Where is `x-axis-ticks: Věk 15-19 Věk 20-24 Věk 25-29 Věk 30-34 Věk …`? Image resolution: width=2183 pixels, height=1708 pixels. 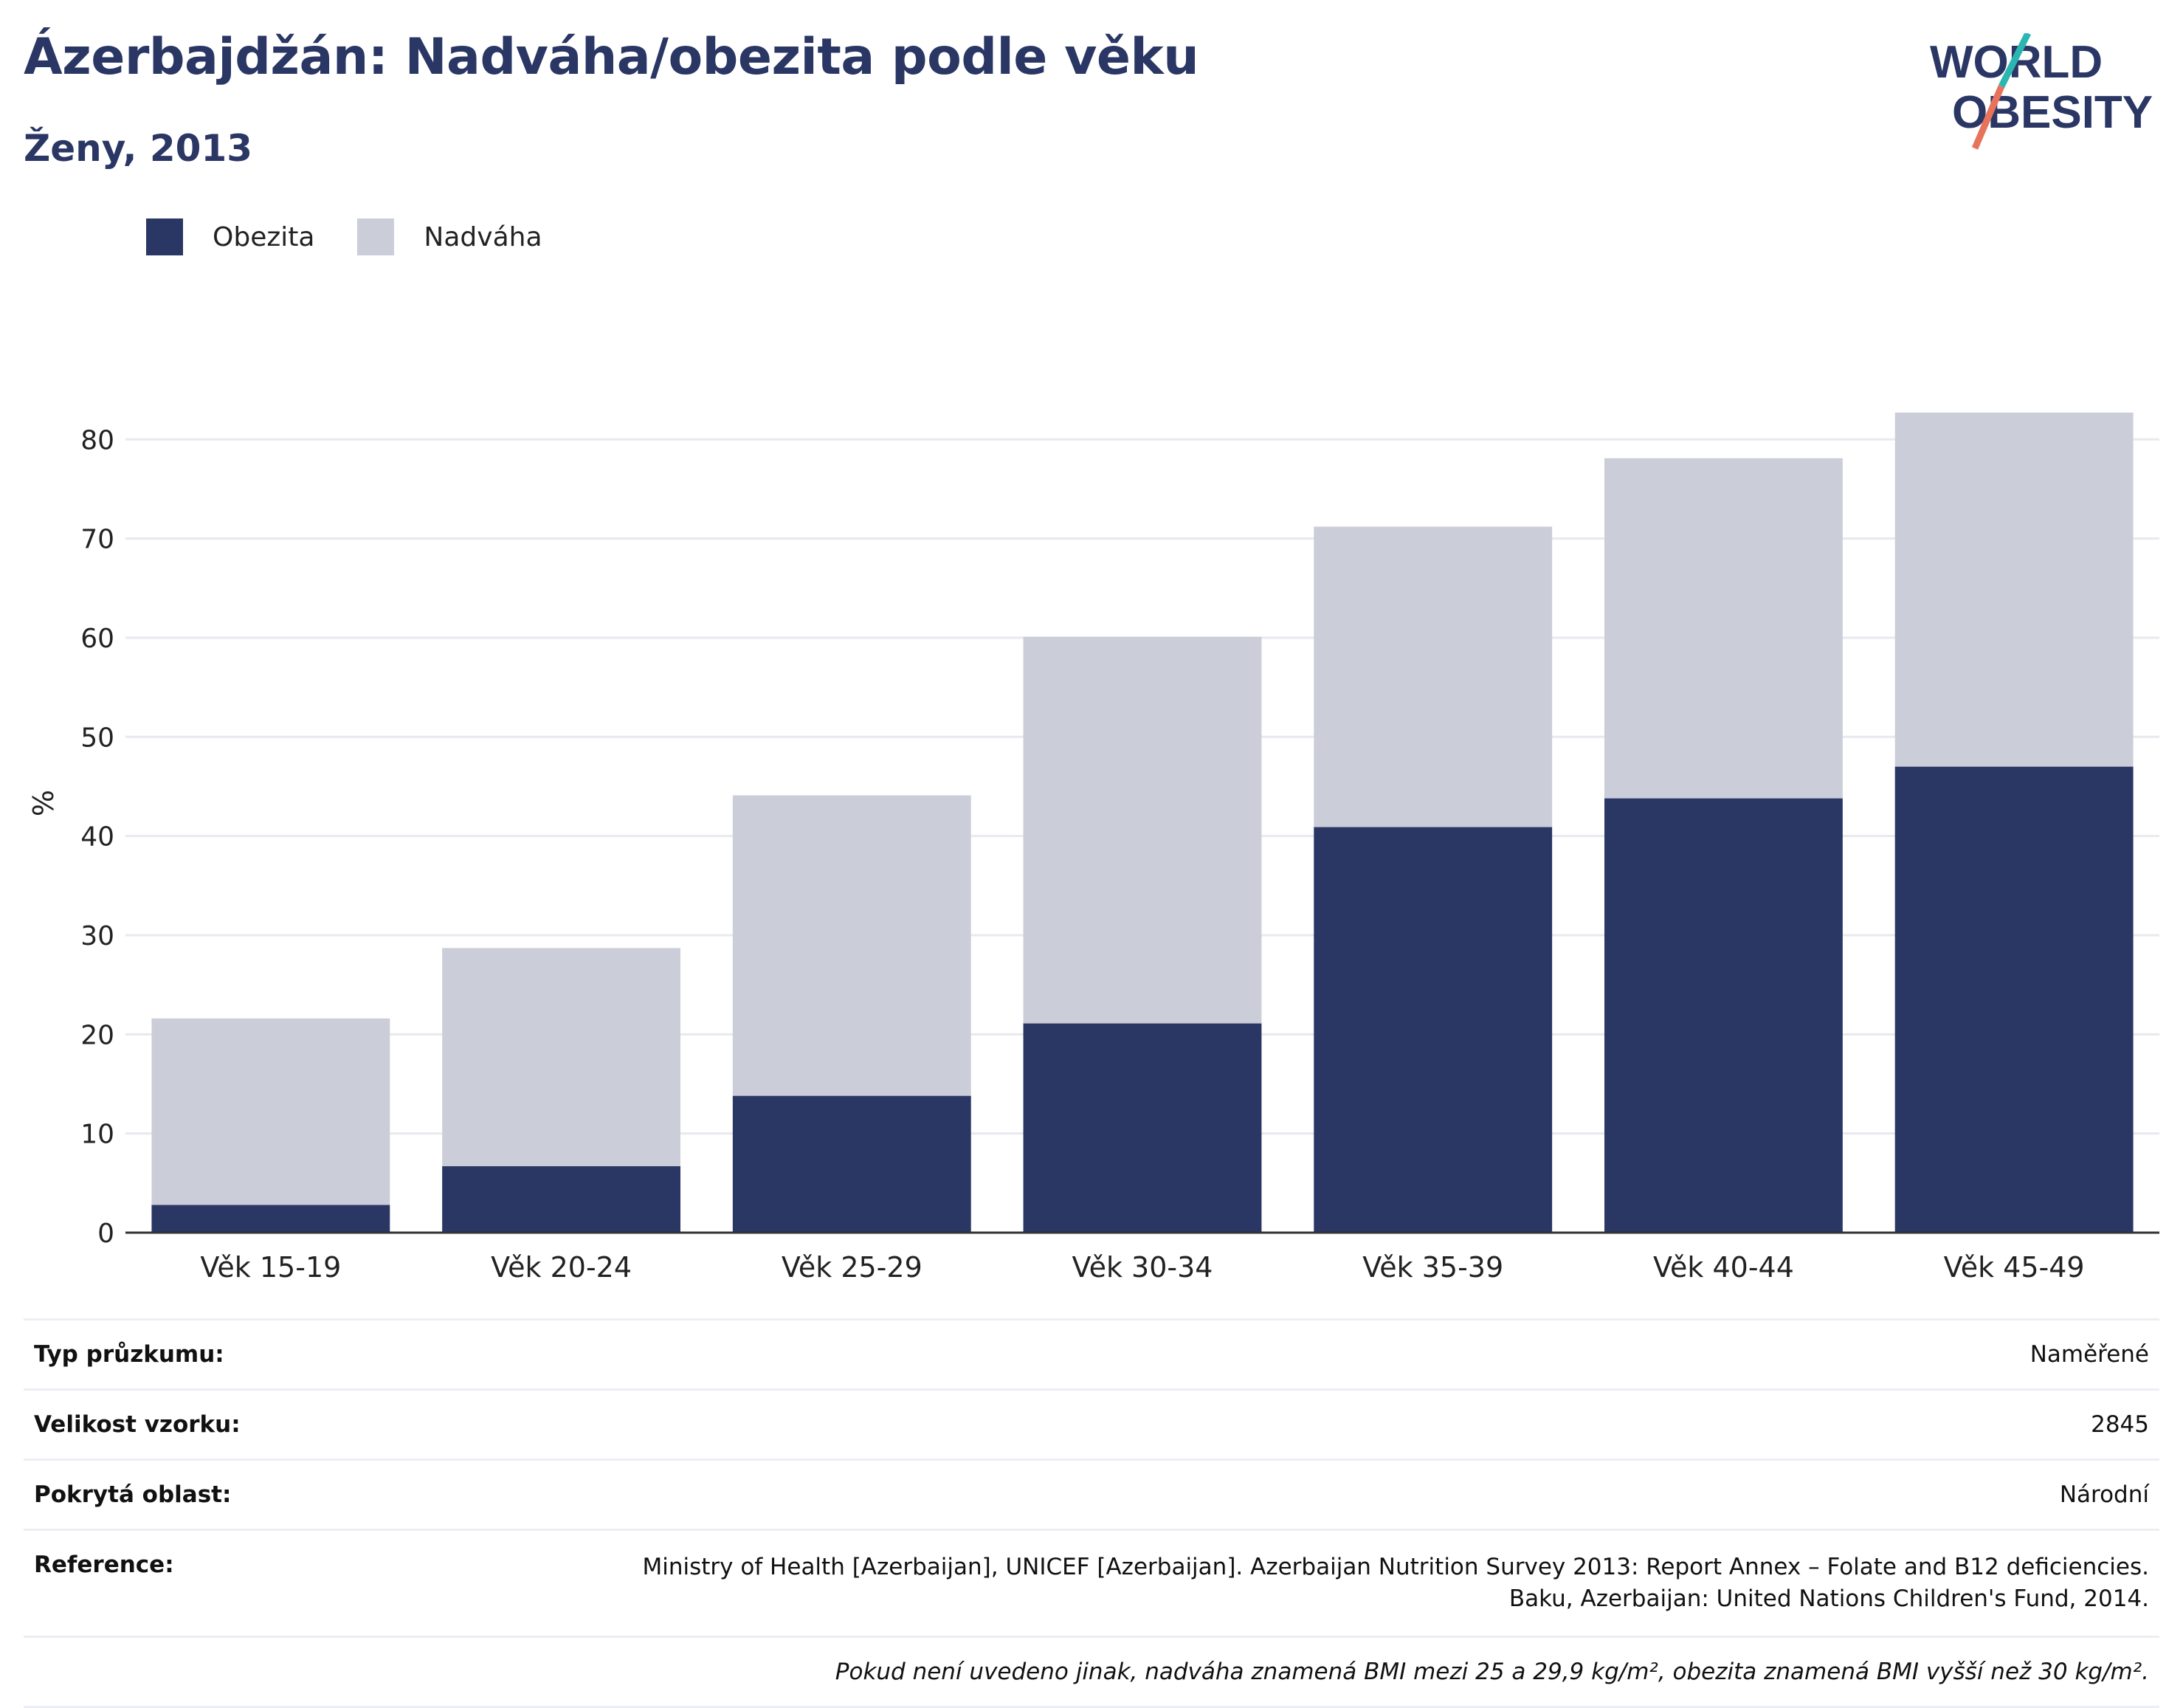
x-axis-ticks: Věk 15-19 Věk 20-24 Věk 25-29 Věk 30-34 Věk … is located at coordinates (1142, 1257).